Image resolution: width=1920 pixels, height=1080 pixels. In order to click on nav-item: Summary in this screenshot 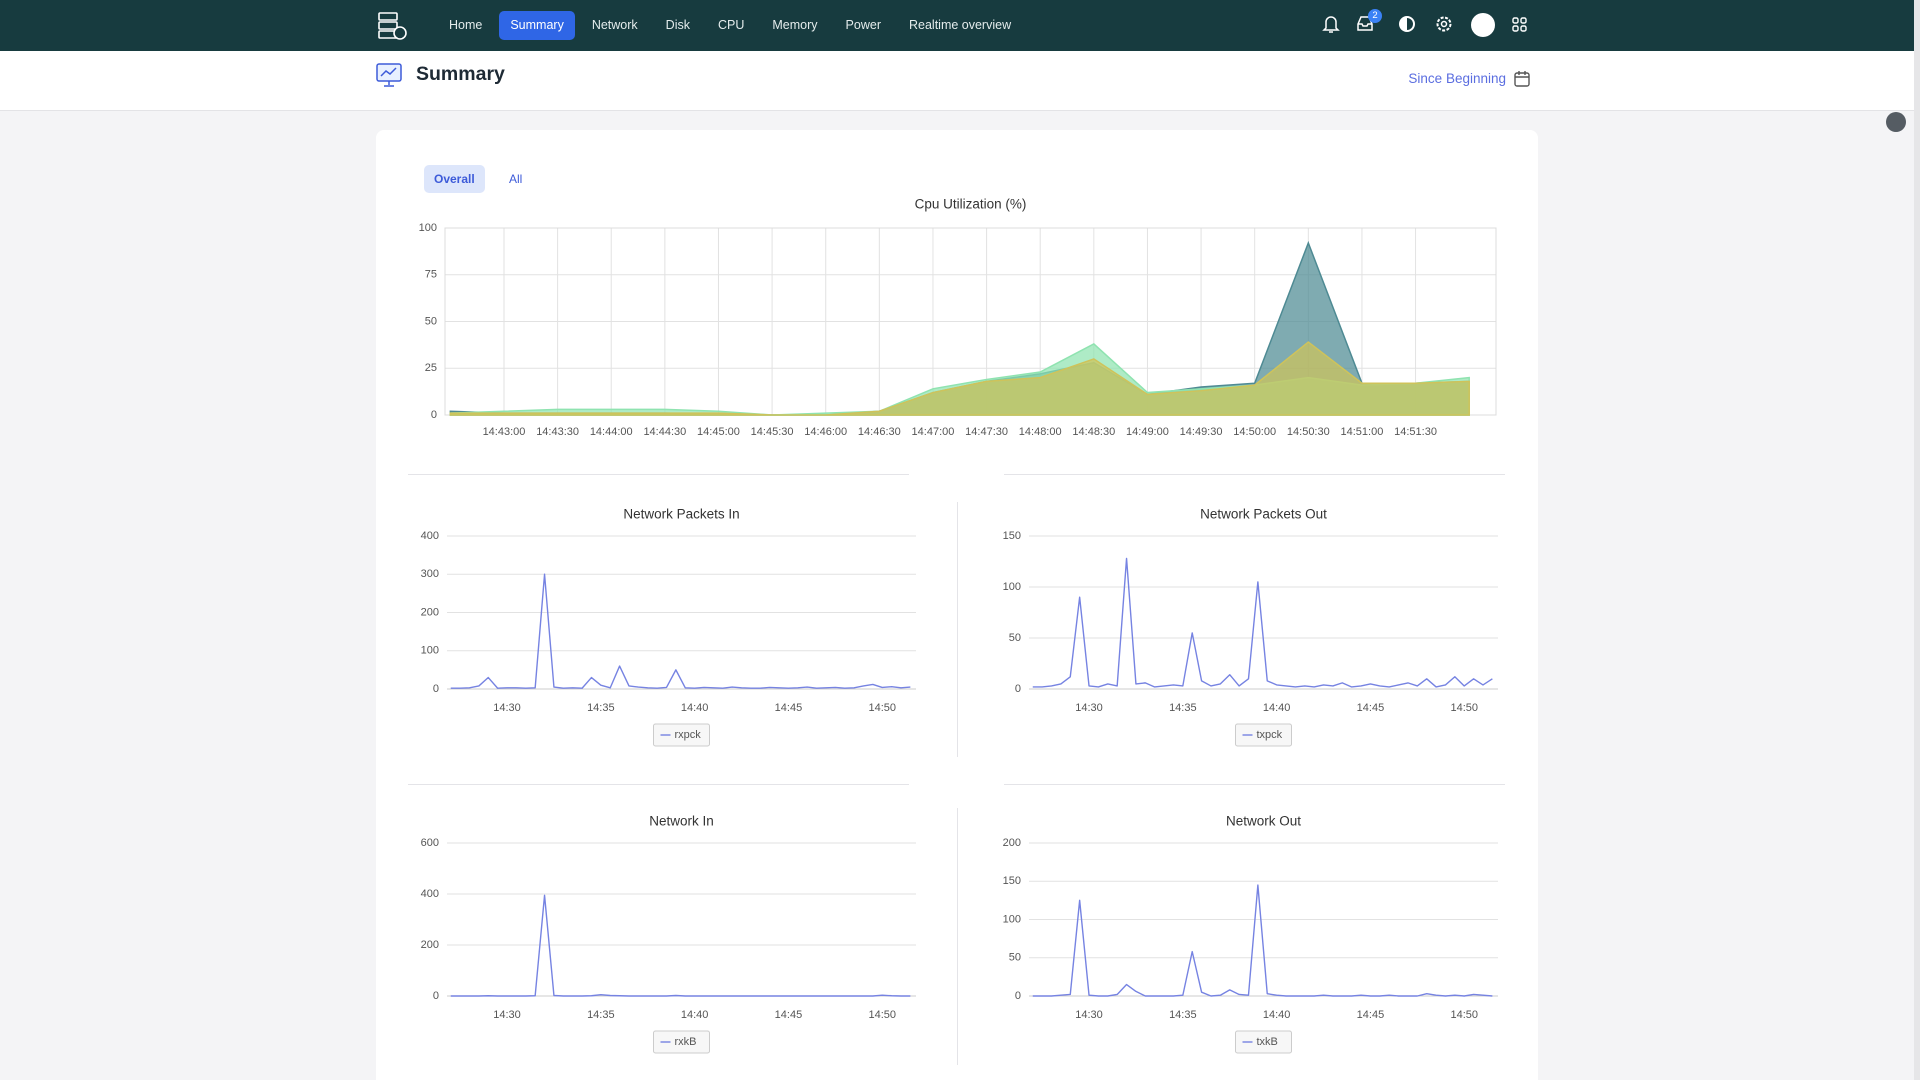, I will do `click(537, 25)`.